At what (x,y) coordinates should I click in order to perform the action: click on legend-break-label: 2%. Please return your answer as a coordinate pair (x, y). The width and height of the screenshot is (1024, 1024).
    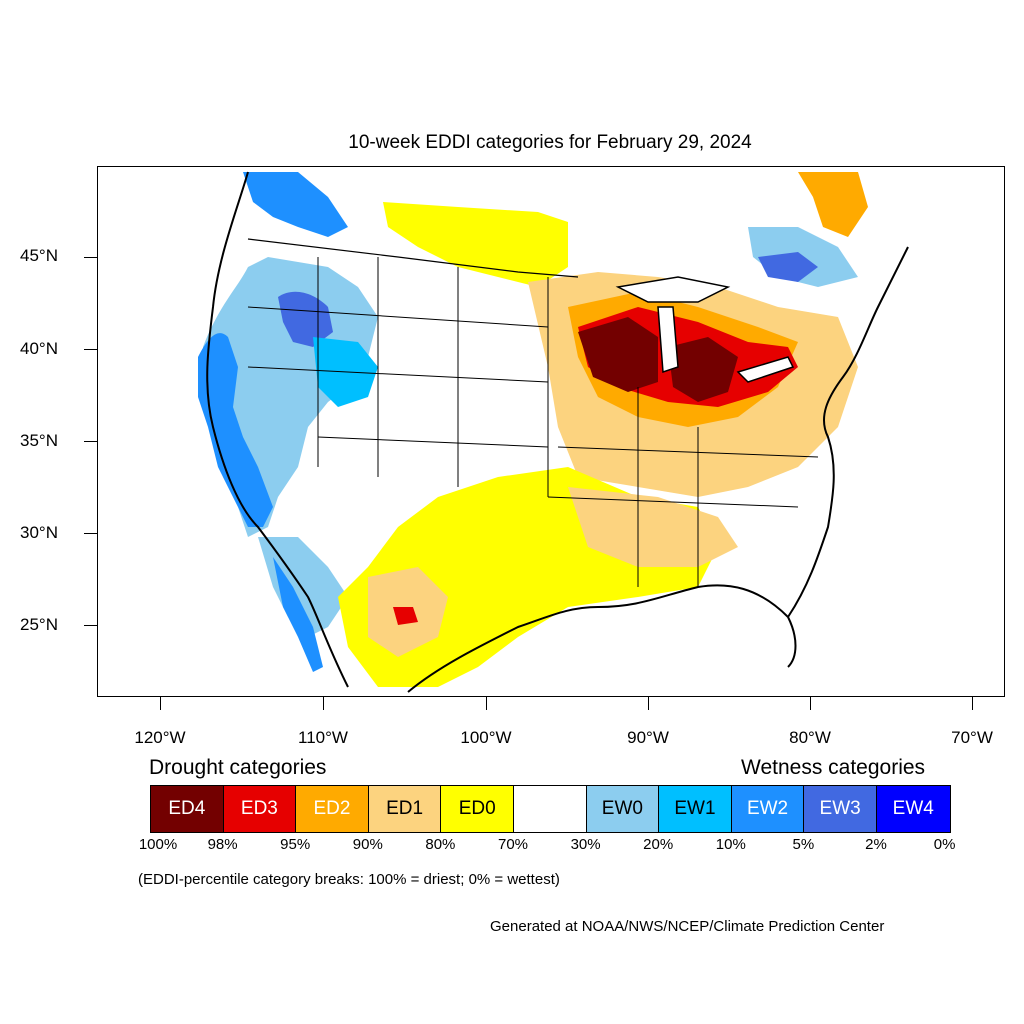
    Looking at the image, I should click on (876, 844).